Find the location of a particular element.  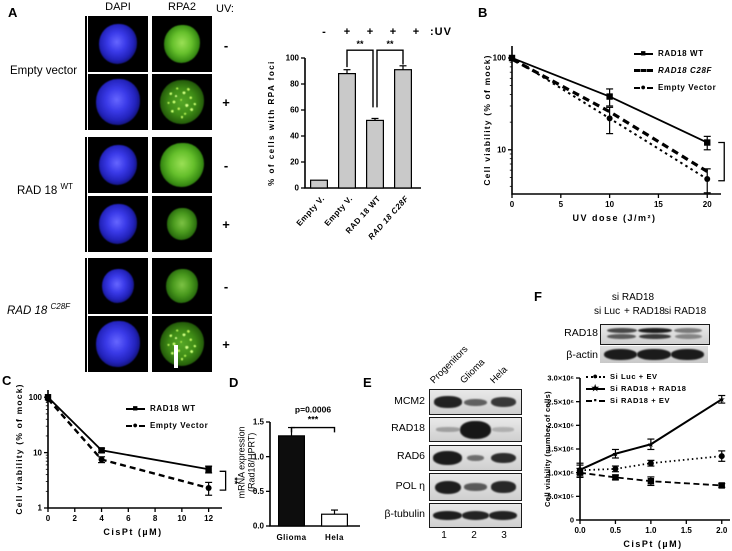

svg-text:Cell viability (number of cell: Cell viability (number of cells) is located at coordinates (547, 449).